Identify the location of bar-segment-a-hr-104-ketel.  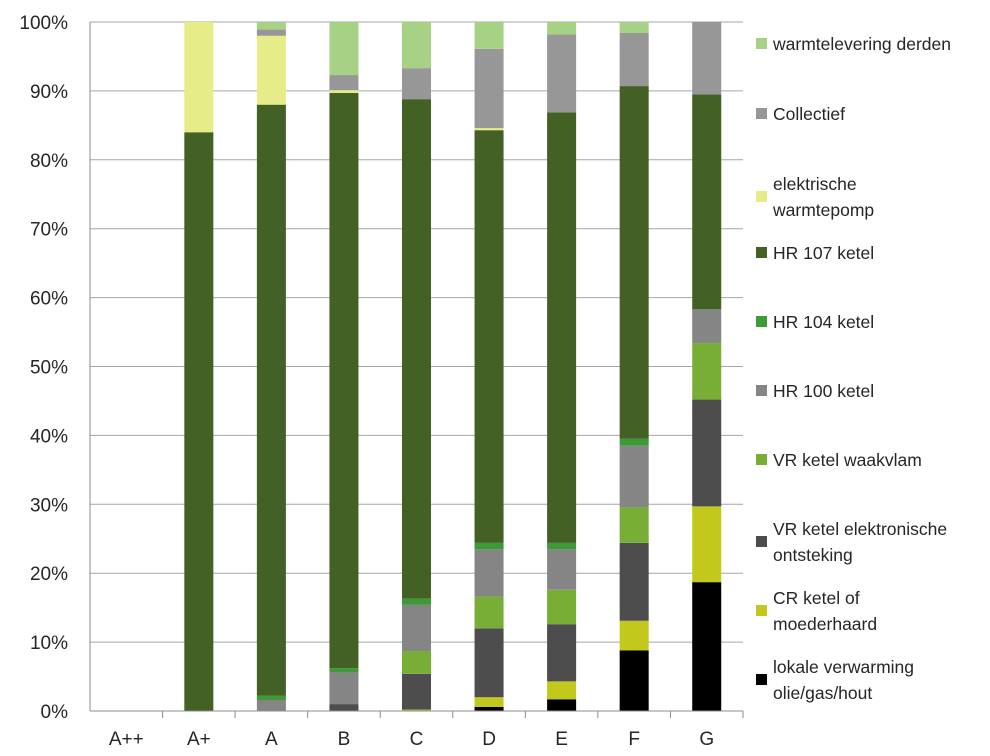
(271, 698).